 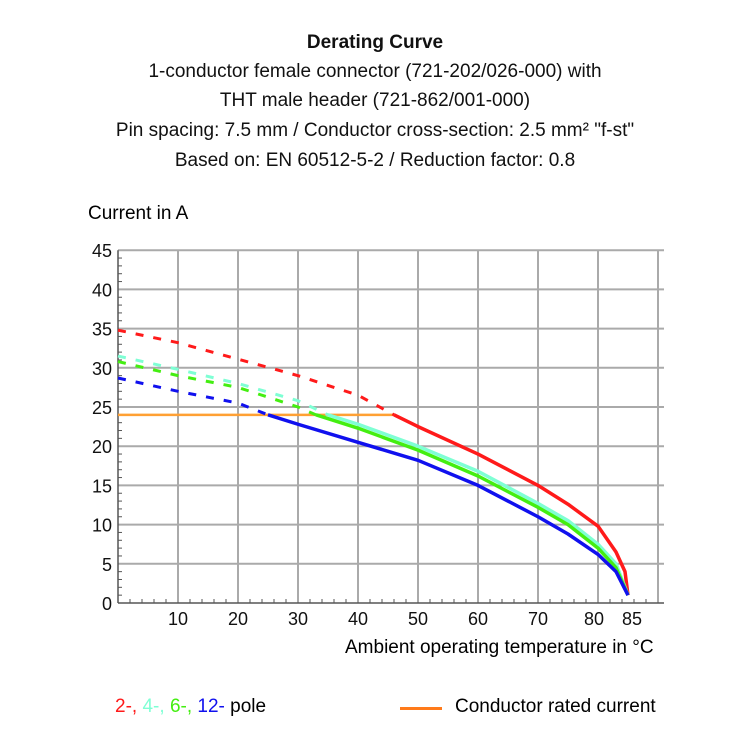 I want to click on series-6-dashed, so click(x=217, y=388).